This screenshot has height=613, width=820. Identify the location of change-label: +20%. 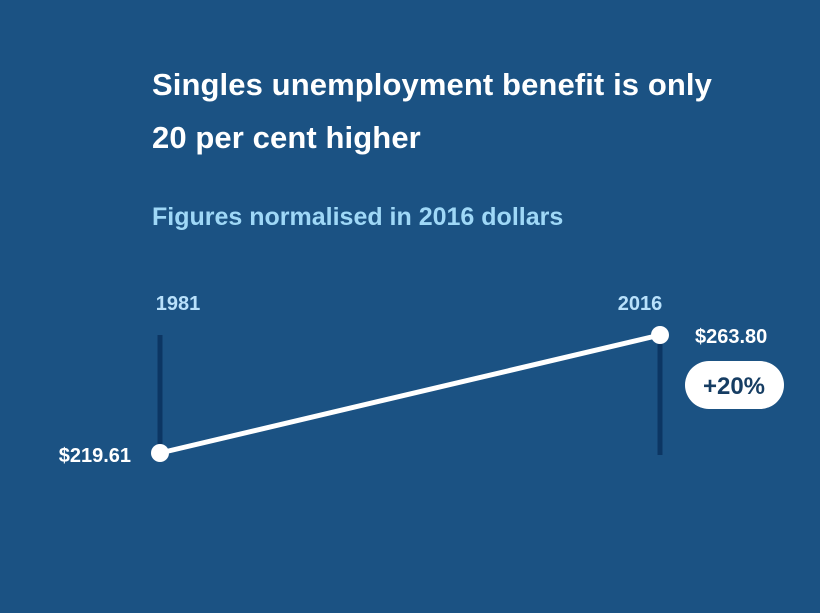
(734, 386).